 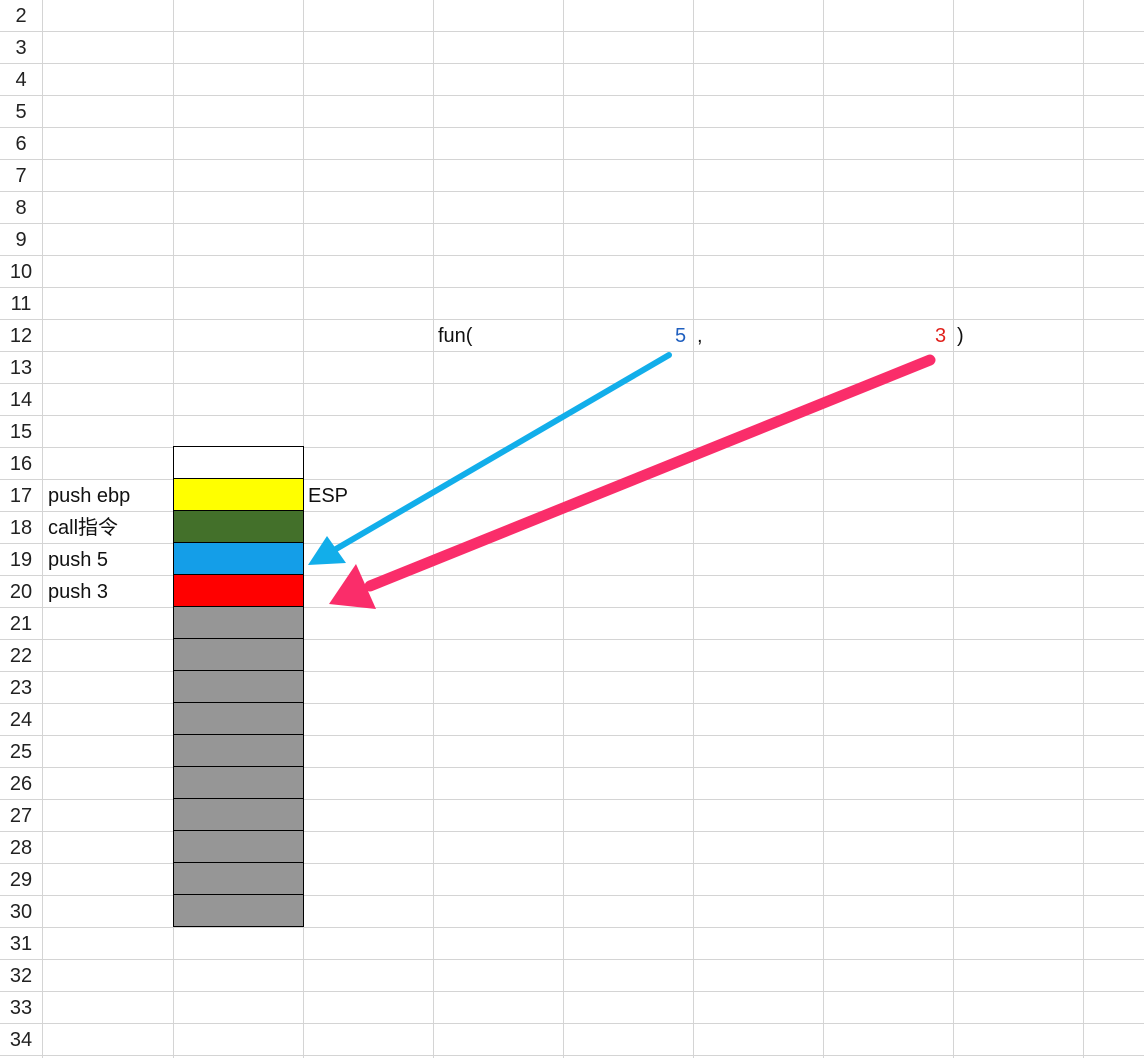 I want to click on row-number: 19, so click(x=21, y=560).